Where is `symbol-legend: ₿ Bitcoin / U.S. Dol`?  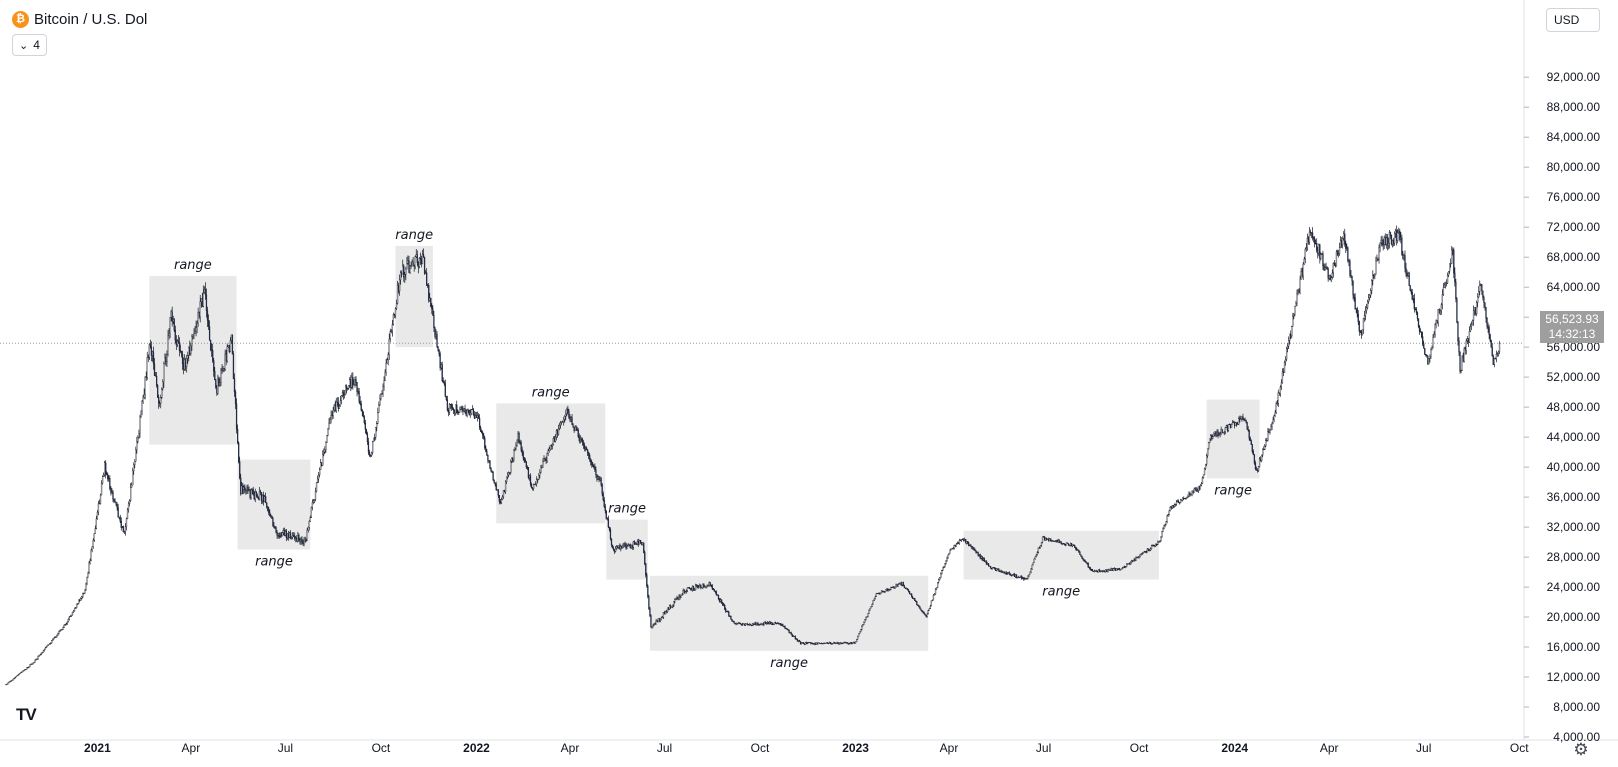
symbol-legend: ₿ Bitcoin / U.S. Dol is located at coordinates (82, 19).